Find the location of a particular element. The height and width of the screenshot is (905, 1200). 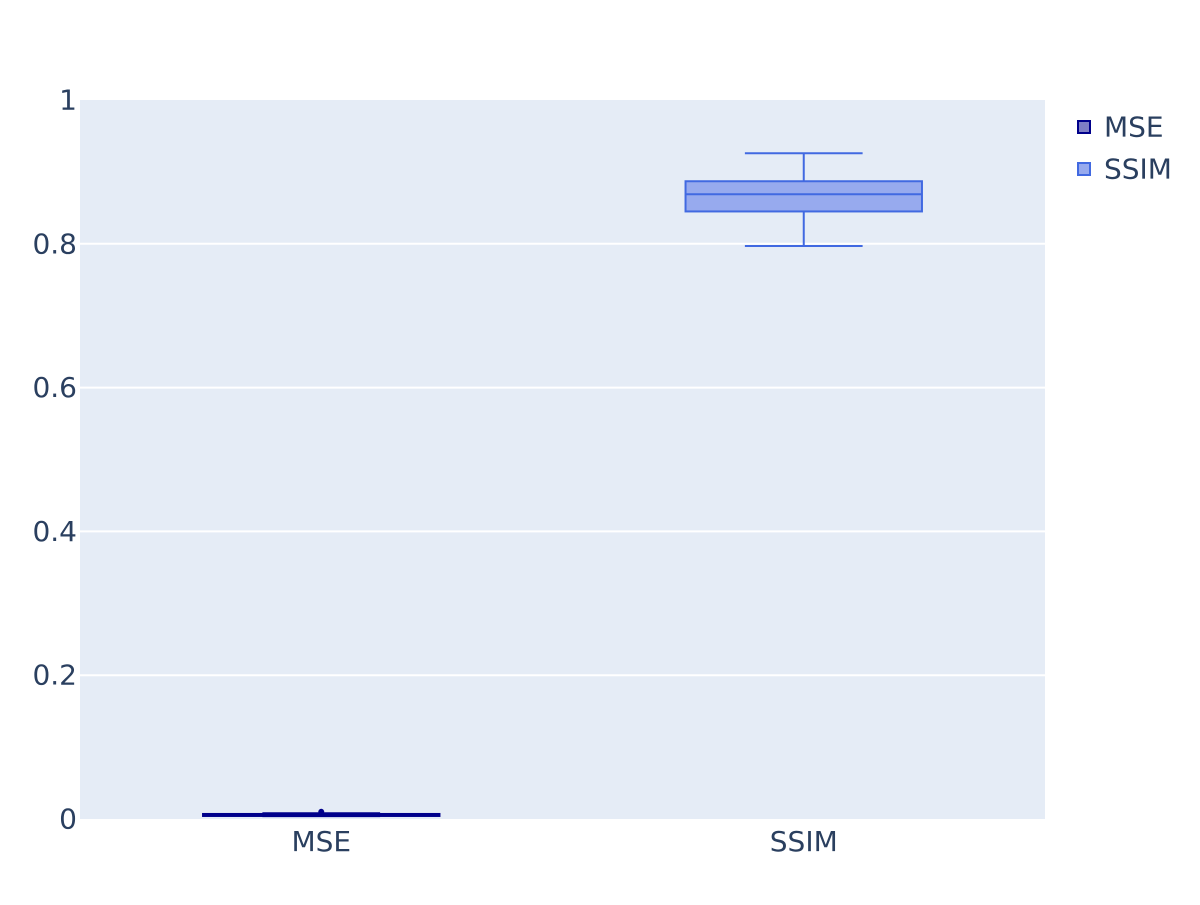

x-tick-label-mse: MSE is located at coordinates (321, 841).